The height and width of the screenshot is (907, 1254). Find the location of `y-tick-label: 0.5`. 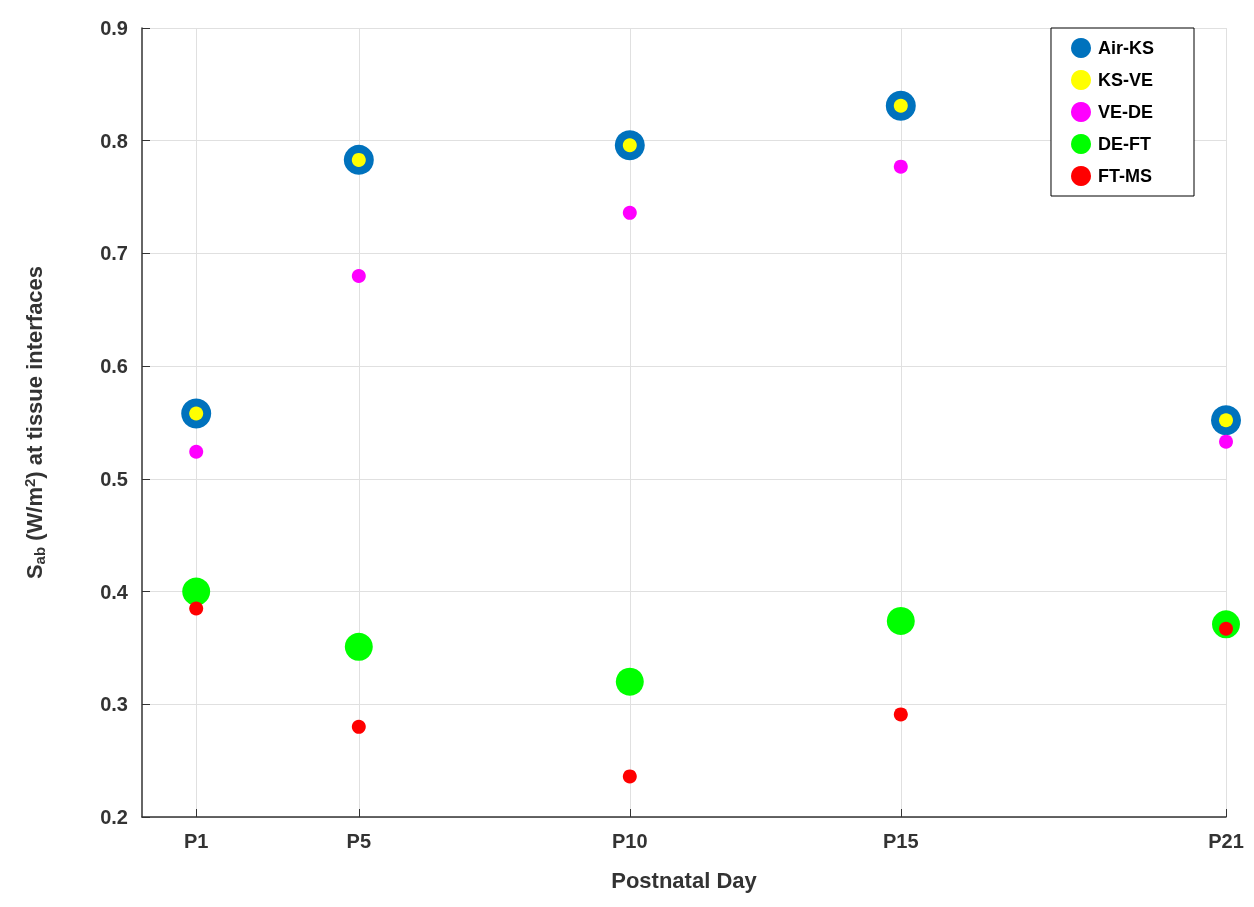

y-tick-label: 0.5 is located at coordinates (114, 478).